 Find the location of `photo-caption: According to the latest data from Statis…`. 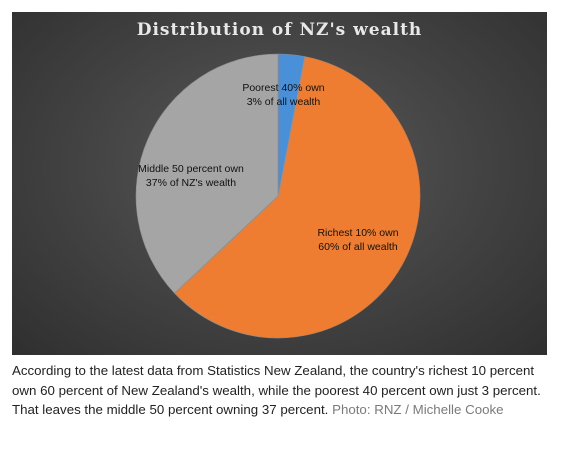

photo-caption: According to the latest data from Statis… is located at coordinates (282, 390).